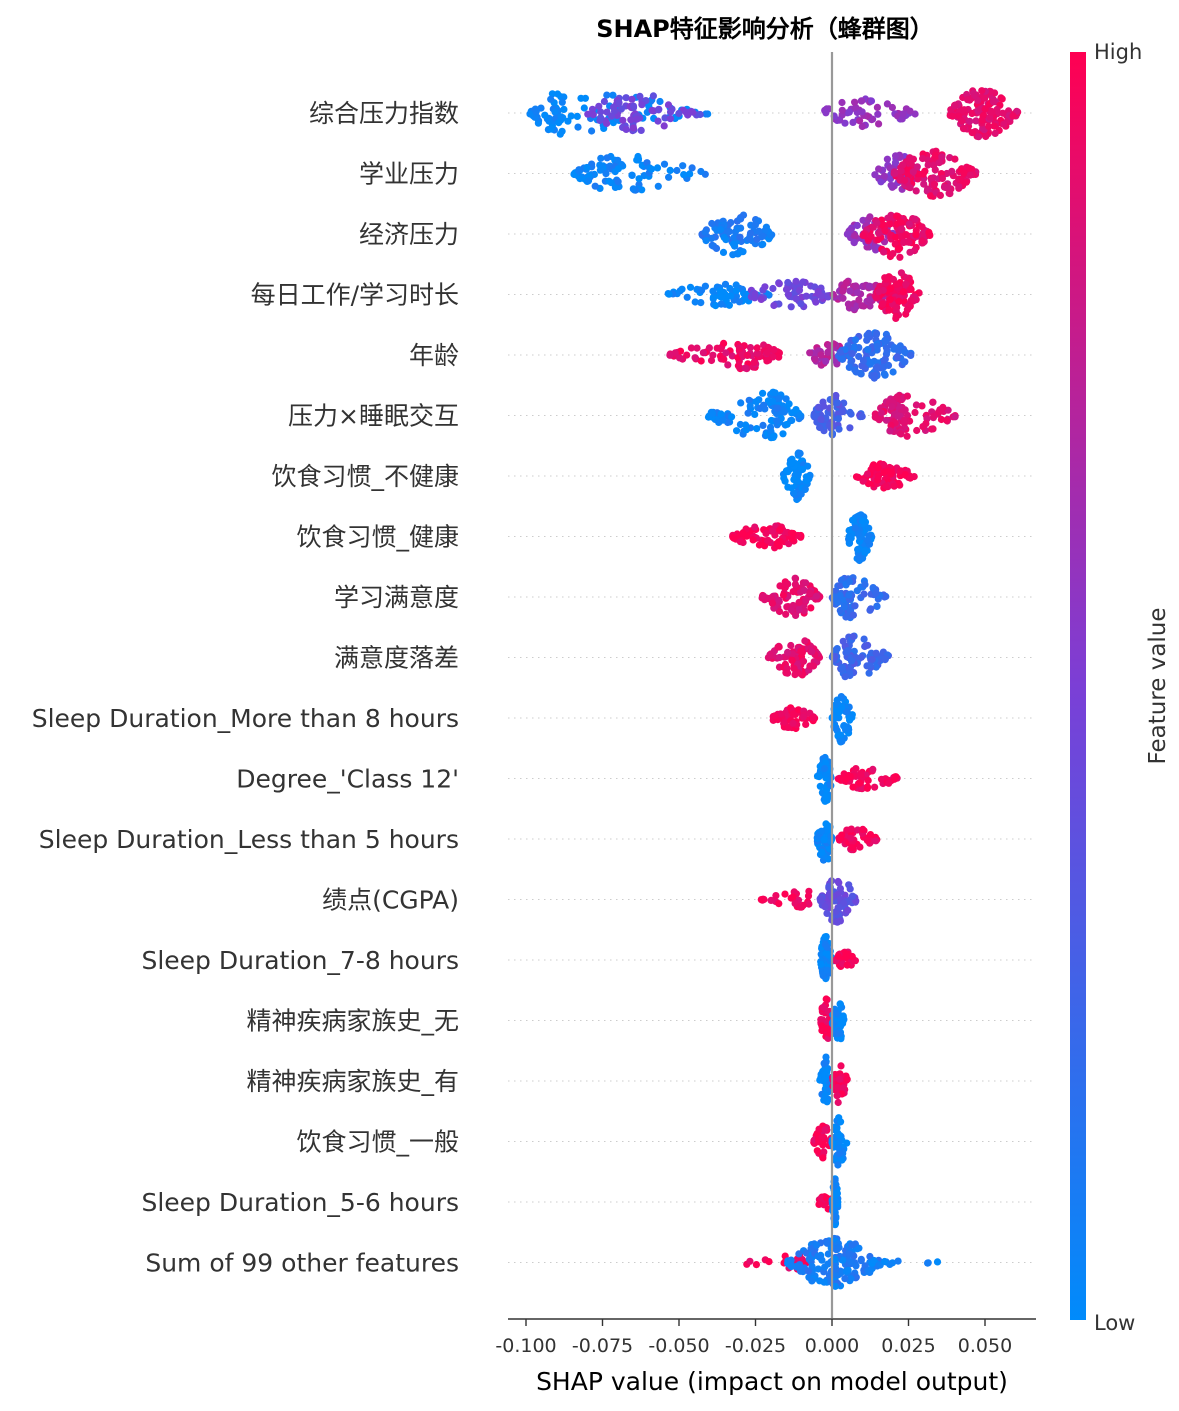 This screenshot has width=1179, height=1411. I want to click on x-tick-label: 0.025, so click(908, 1346).